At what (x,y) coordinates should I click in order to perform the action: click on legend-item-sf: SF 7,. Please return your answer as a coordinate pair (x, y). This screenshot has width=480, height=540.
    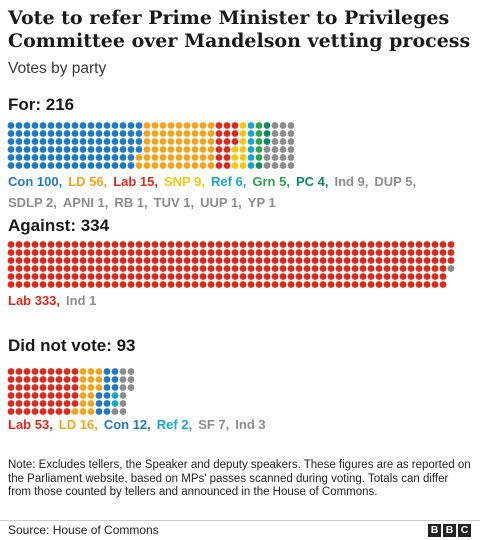
    Looking at the image, I should click on (214, 424).